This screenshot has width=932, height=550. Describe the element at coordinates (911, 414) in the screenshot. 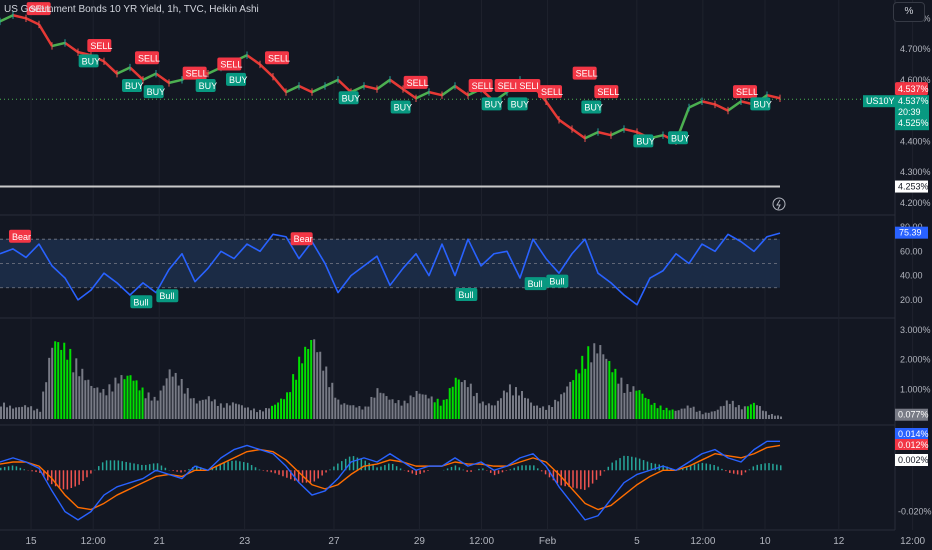

I see `volatility-last-bg` at that location.